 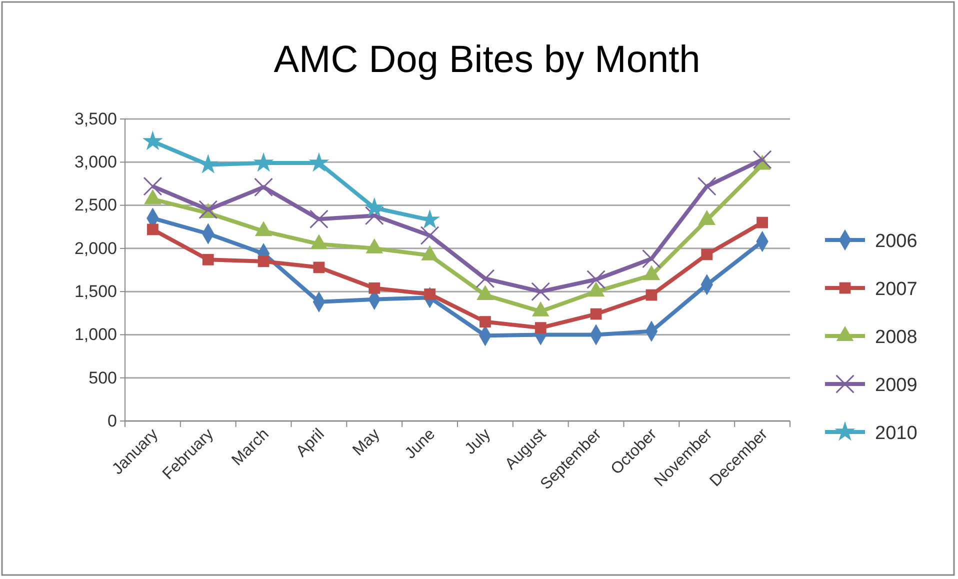 What do you see at coordinates (896, 433) in the screenshot?
I see `legend-label: 2010` at bounding box center [896, 433].